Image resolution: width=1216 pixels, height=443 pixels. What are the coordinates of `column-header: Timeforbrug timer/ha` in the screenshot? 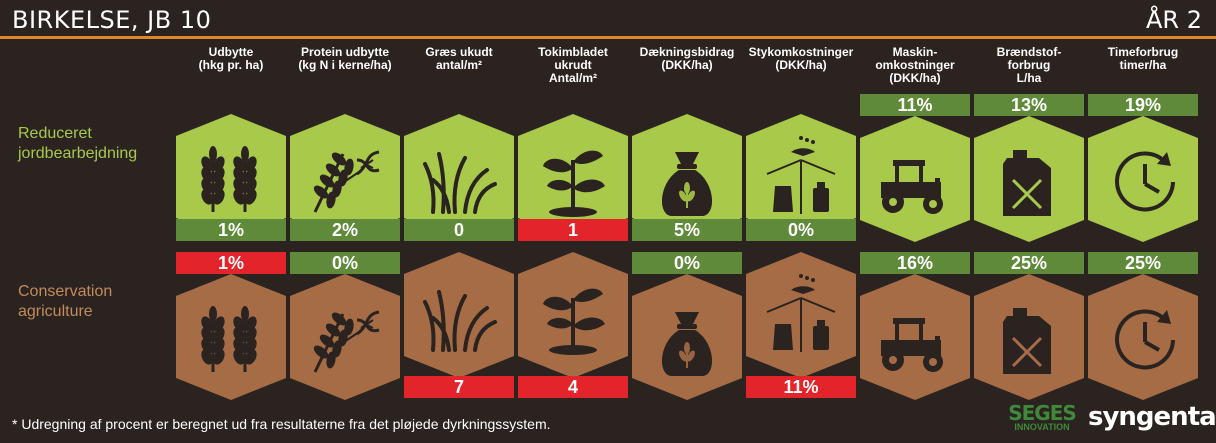 It's located at (1143, 59).